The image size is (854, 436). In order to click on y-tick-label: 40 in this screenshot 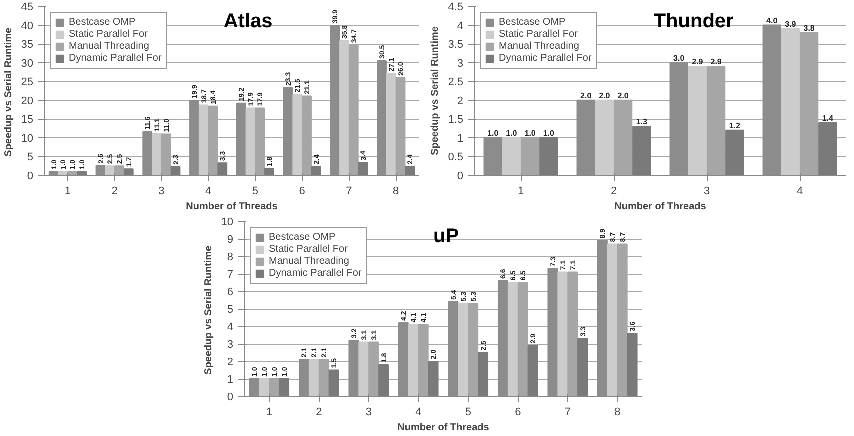, I will do `click(27, 26)`.